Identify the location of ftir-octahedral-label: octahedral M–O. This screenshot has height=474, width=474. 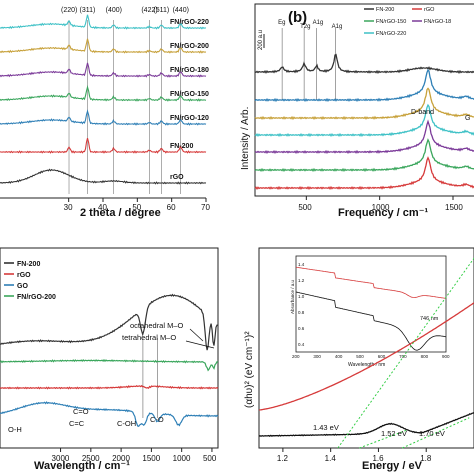
(157, 325).